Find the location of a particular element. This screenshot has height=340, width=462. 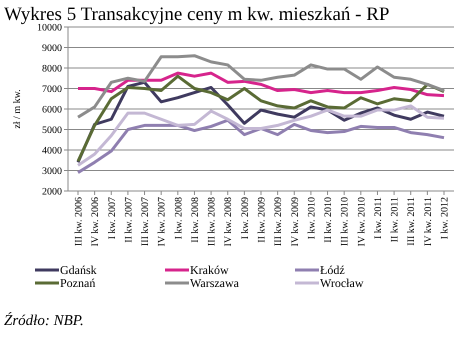

y-tick-label: 4000 is located at coordinates (52, 151).